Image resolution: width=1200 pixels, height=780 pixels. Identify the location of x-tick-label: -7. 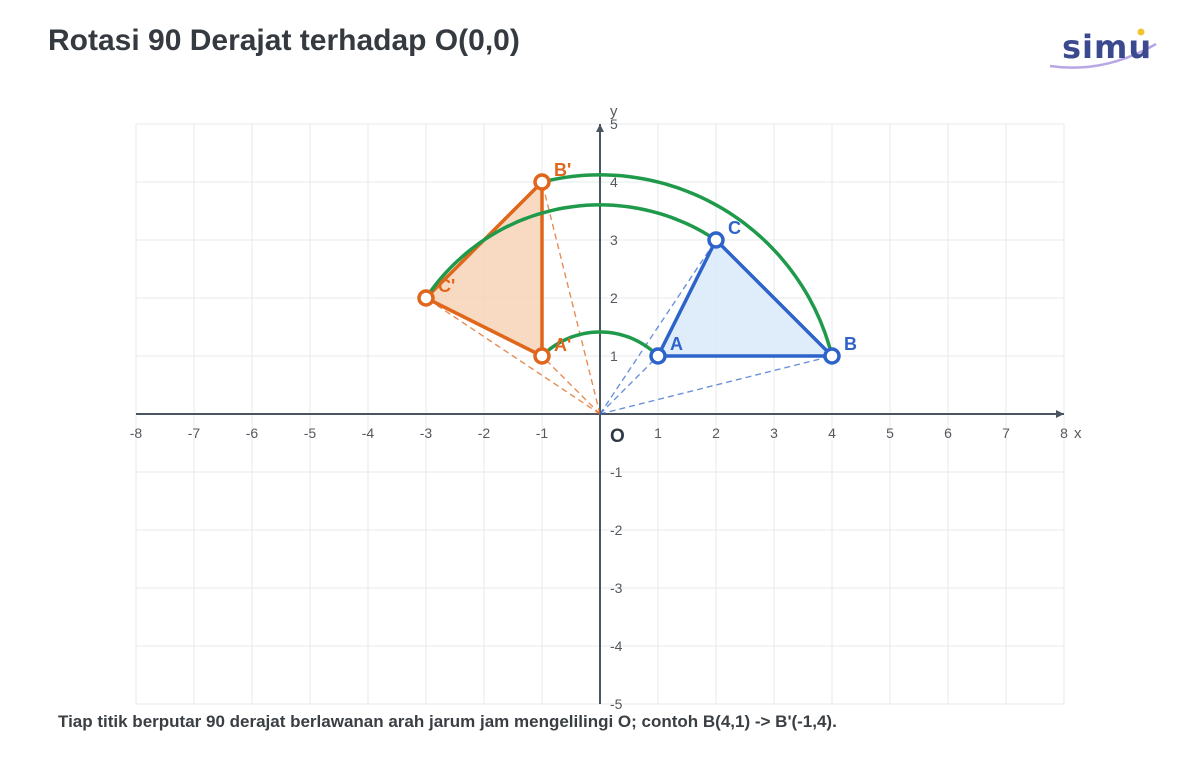
(194, 433).